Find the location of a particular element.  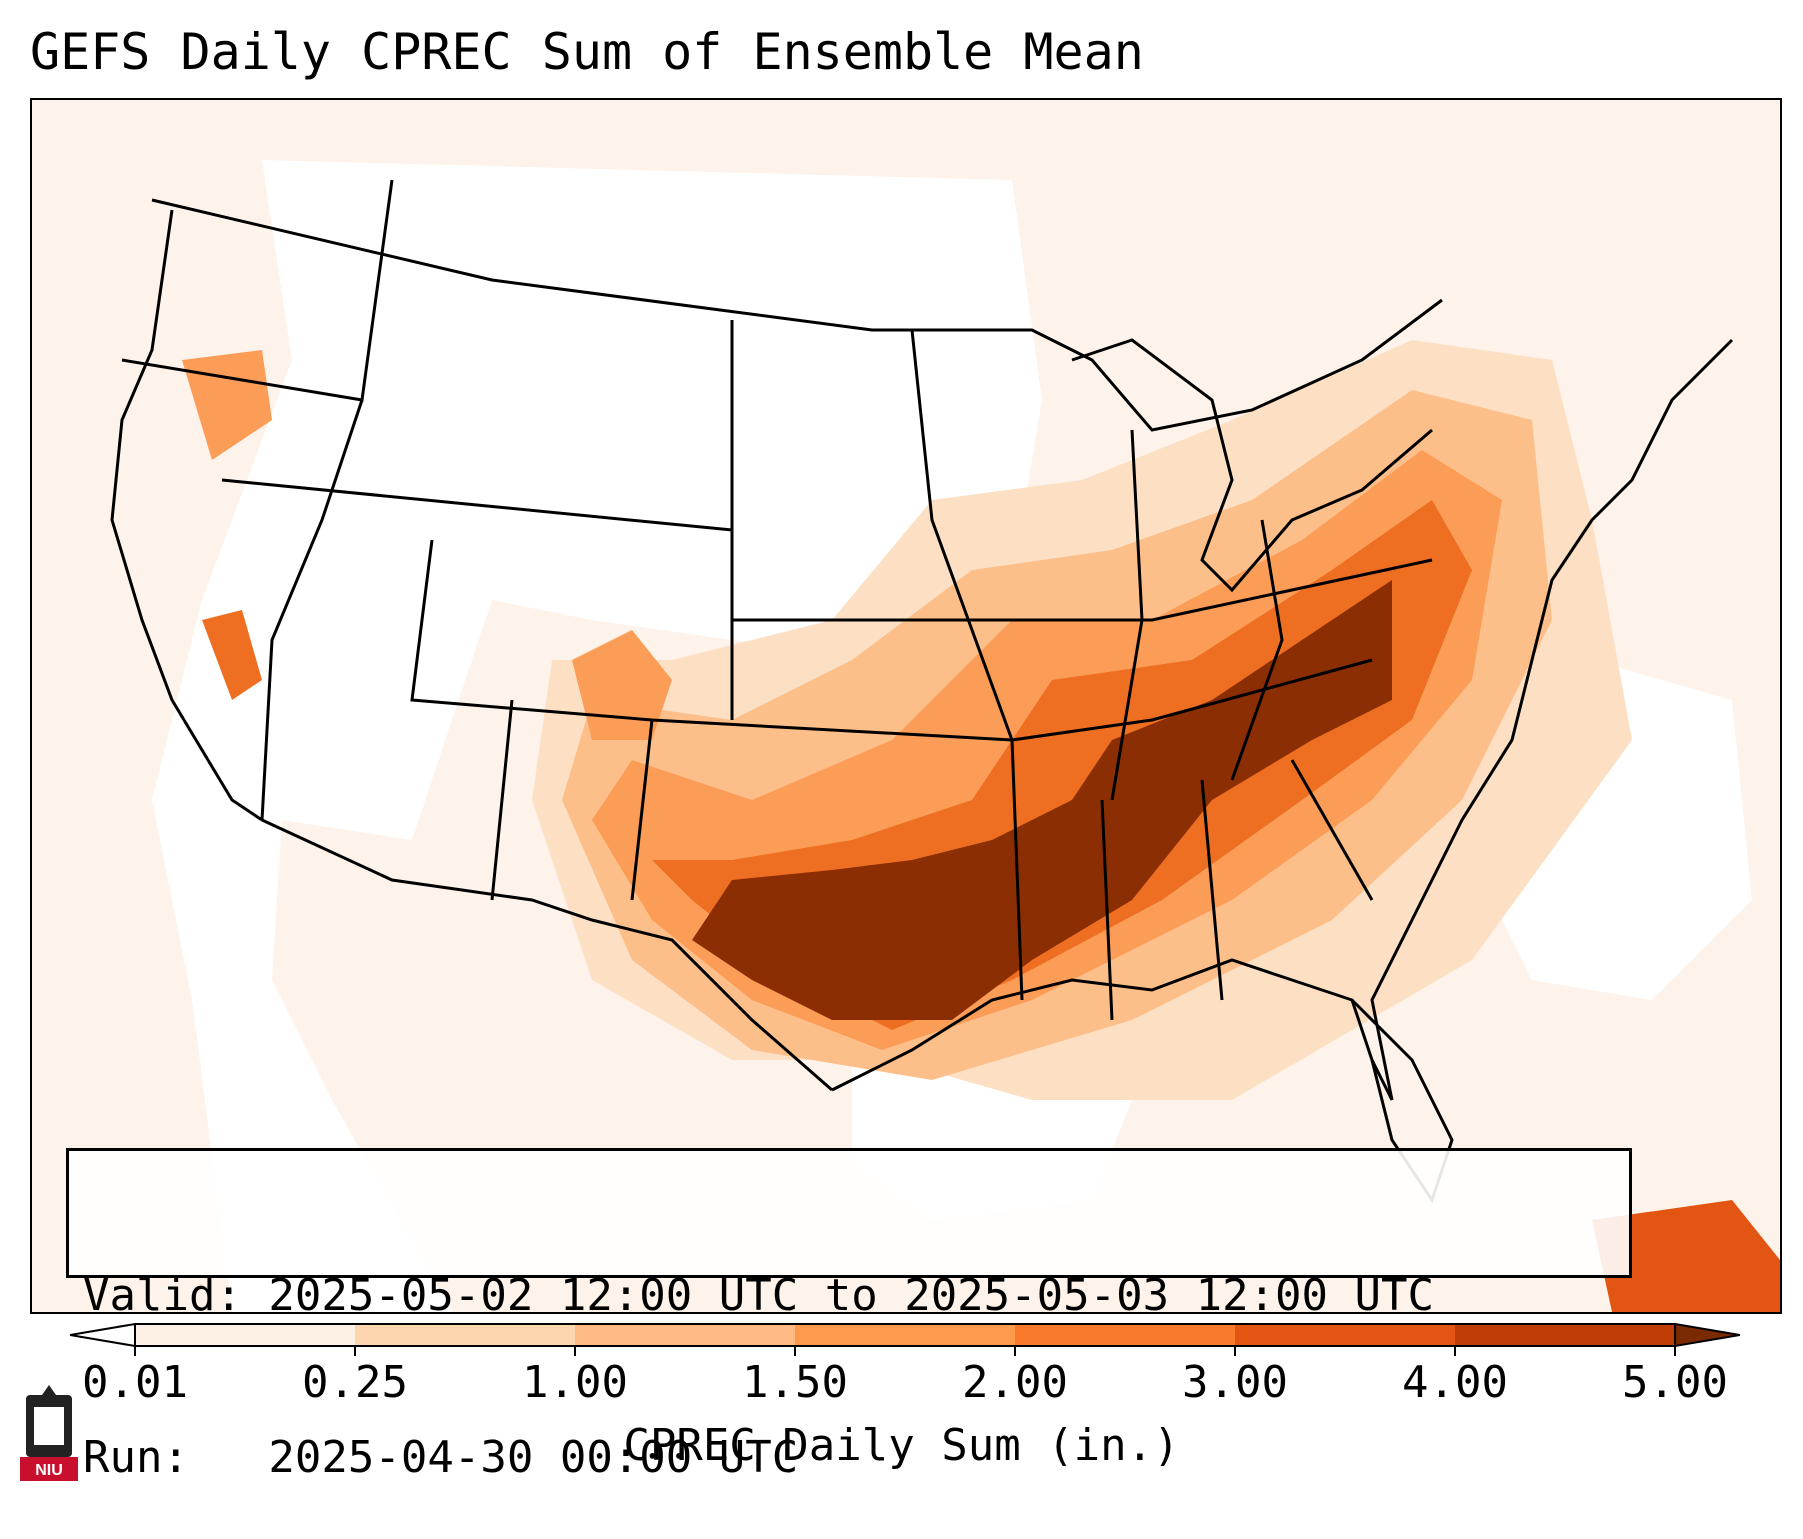

colorbar-ticks is located at coordinates (905, 1351).